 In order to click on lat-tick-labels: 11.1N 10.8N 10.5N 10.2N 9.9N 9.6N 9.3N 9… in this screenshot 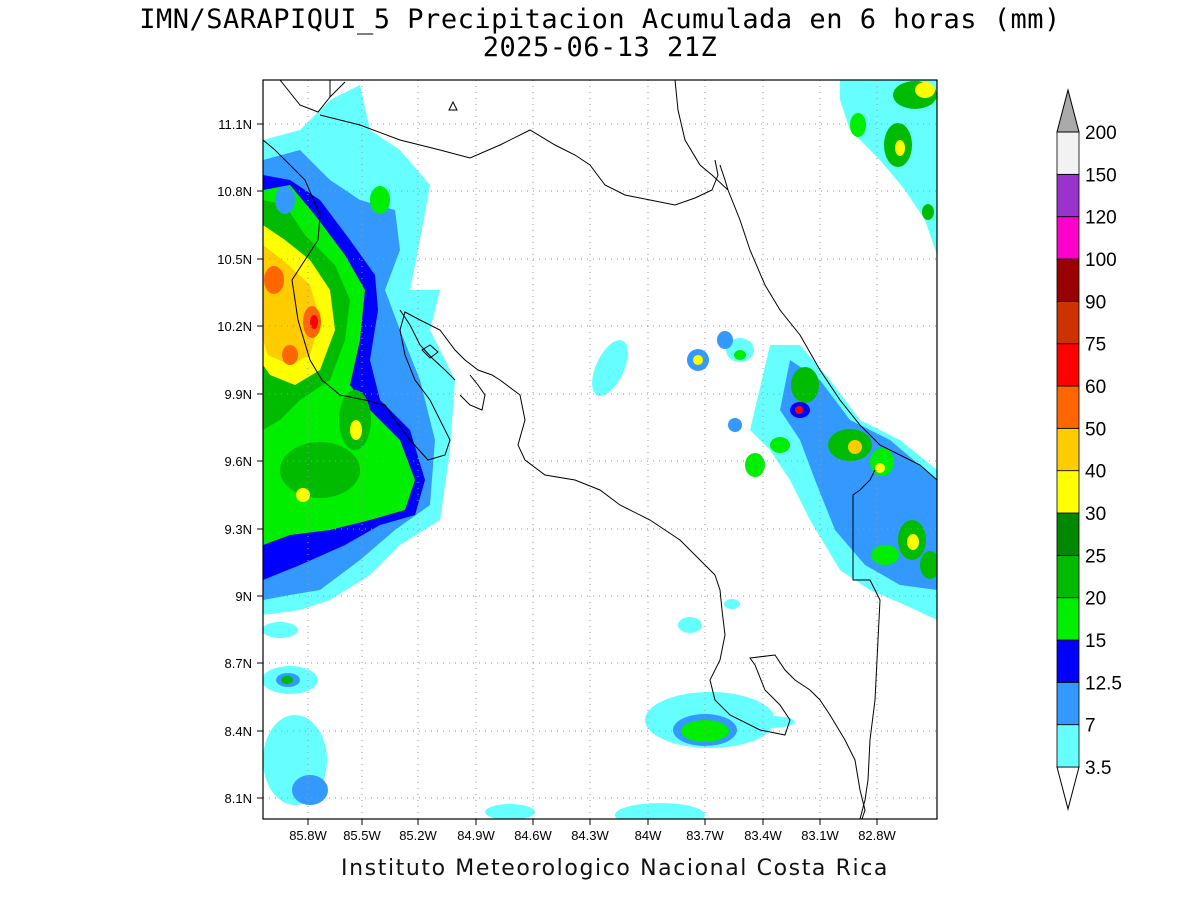, I will do `click(234, 461)`.